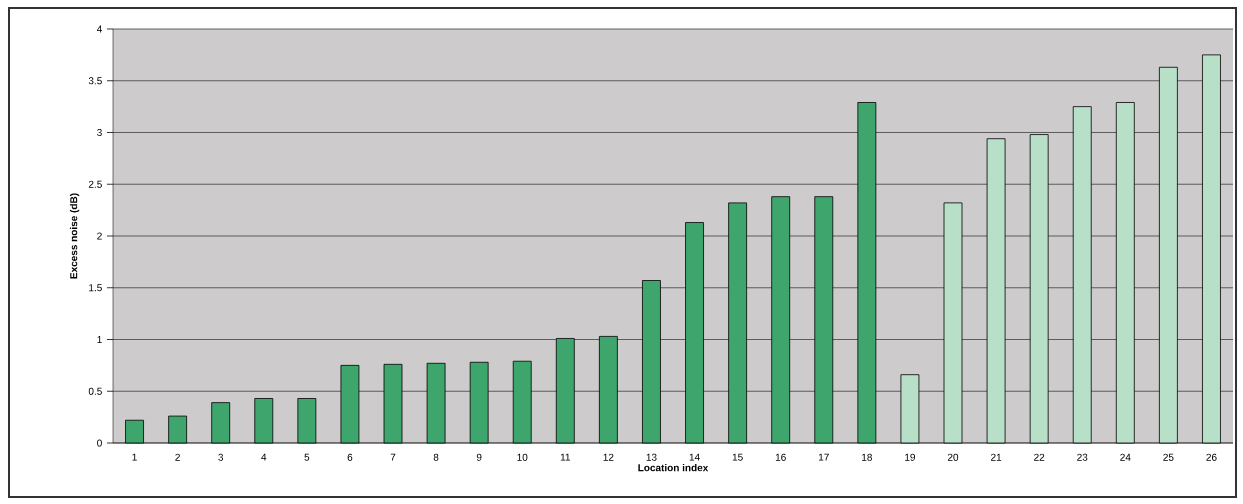 This screenshot has height=504, width=1243. Describe the element at coordinates (95, 288) in the screenshot. I see `y-tick-label: 1.5` at that location.